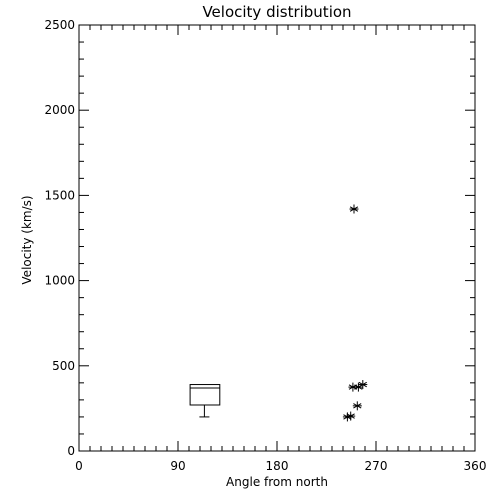 Image resolution: width=500 pixels, height=500 pixels. What do you see at coordinates (376, 466) in the screenshot?
I see `x-tick-label: 270` at bounding box center [376, 466].